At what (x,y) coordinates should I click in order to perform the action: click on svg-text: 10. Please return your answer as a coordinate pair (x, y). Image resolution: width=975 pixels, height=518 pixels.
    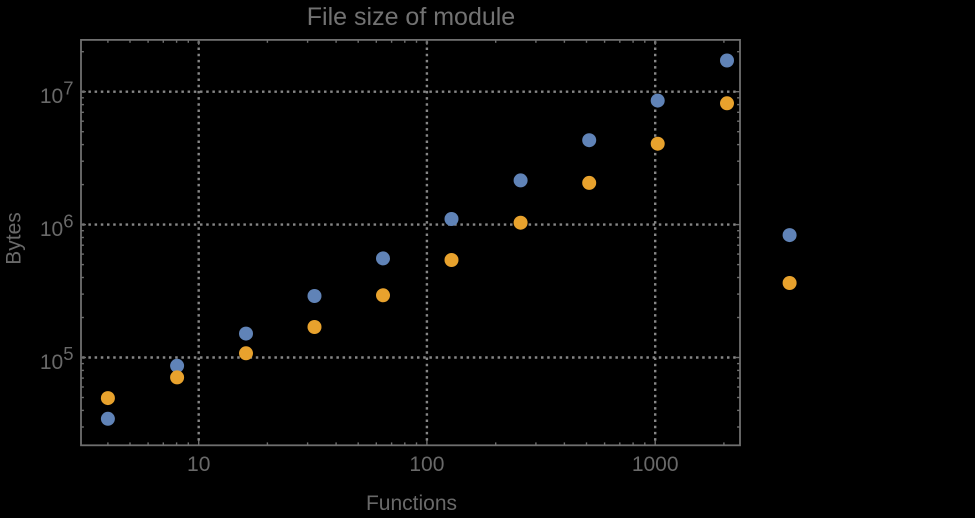
    Looking at the image, I should click on (198, 464).